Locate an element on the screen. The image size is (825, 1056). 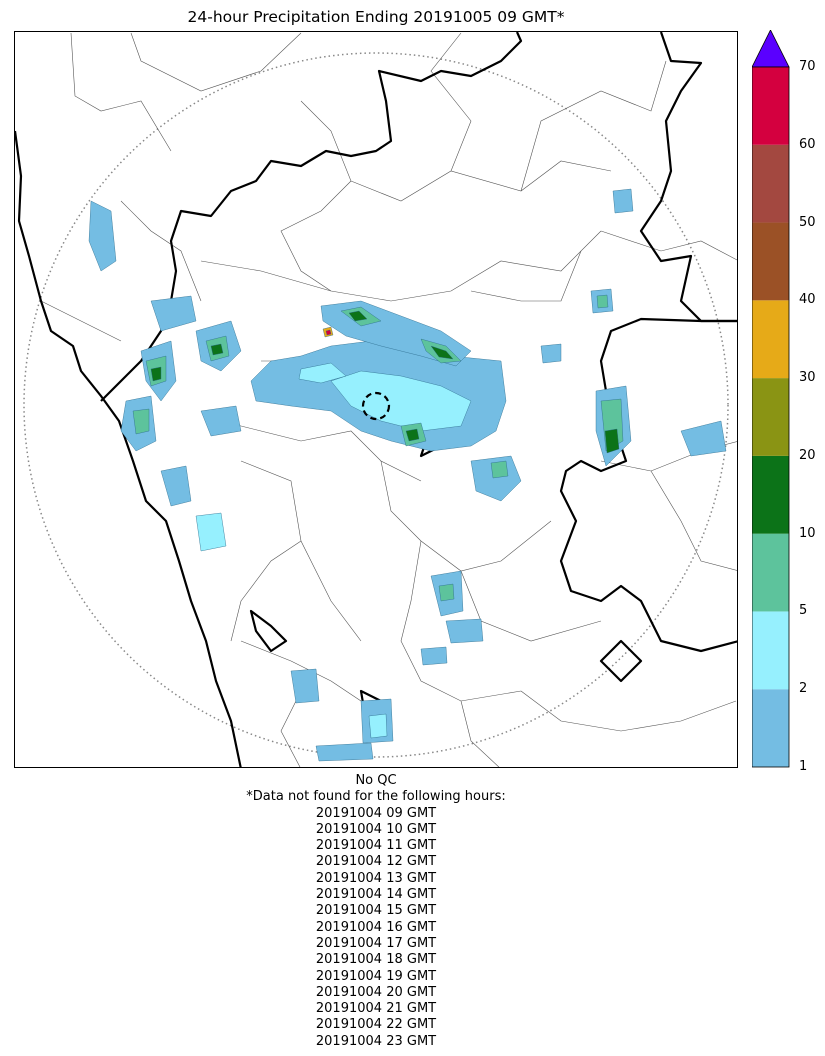
missing-hour-item: 20191004 20 GMT is located at coordinates (376, 992).